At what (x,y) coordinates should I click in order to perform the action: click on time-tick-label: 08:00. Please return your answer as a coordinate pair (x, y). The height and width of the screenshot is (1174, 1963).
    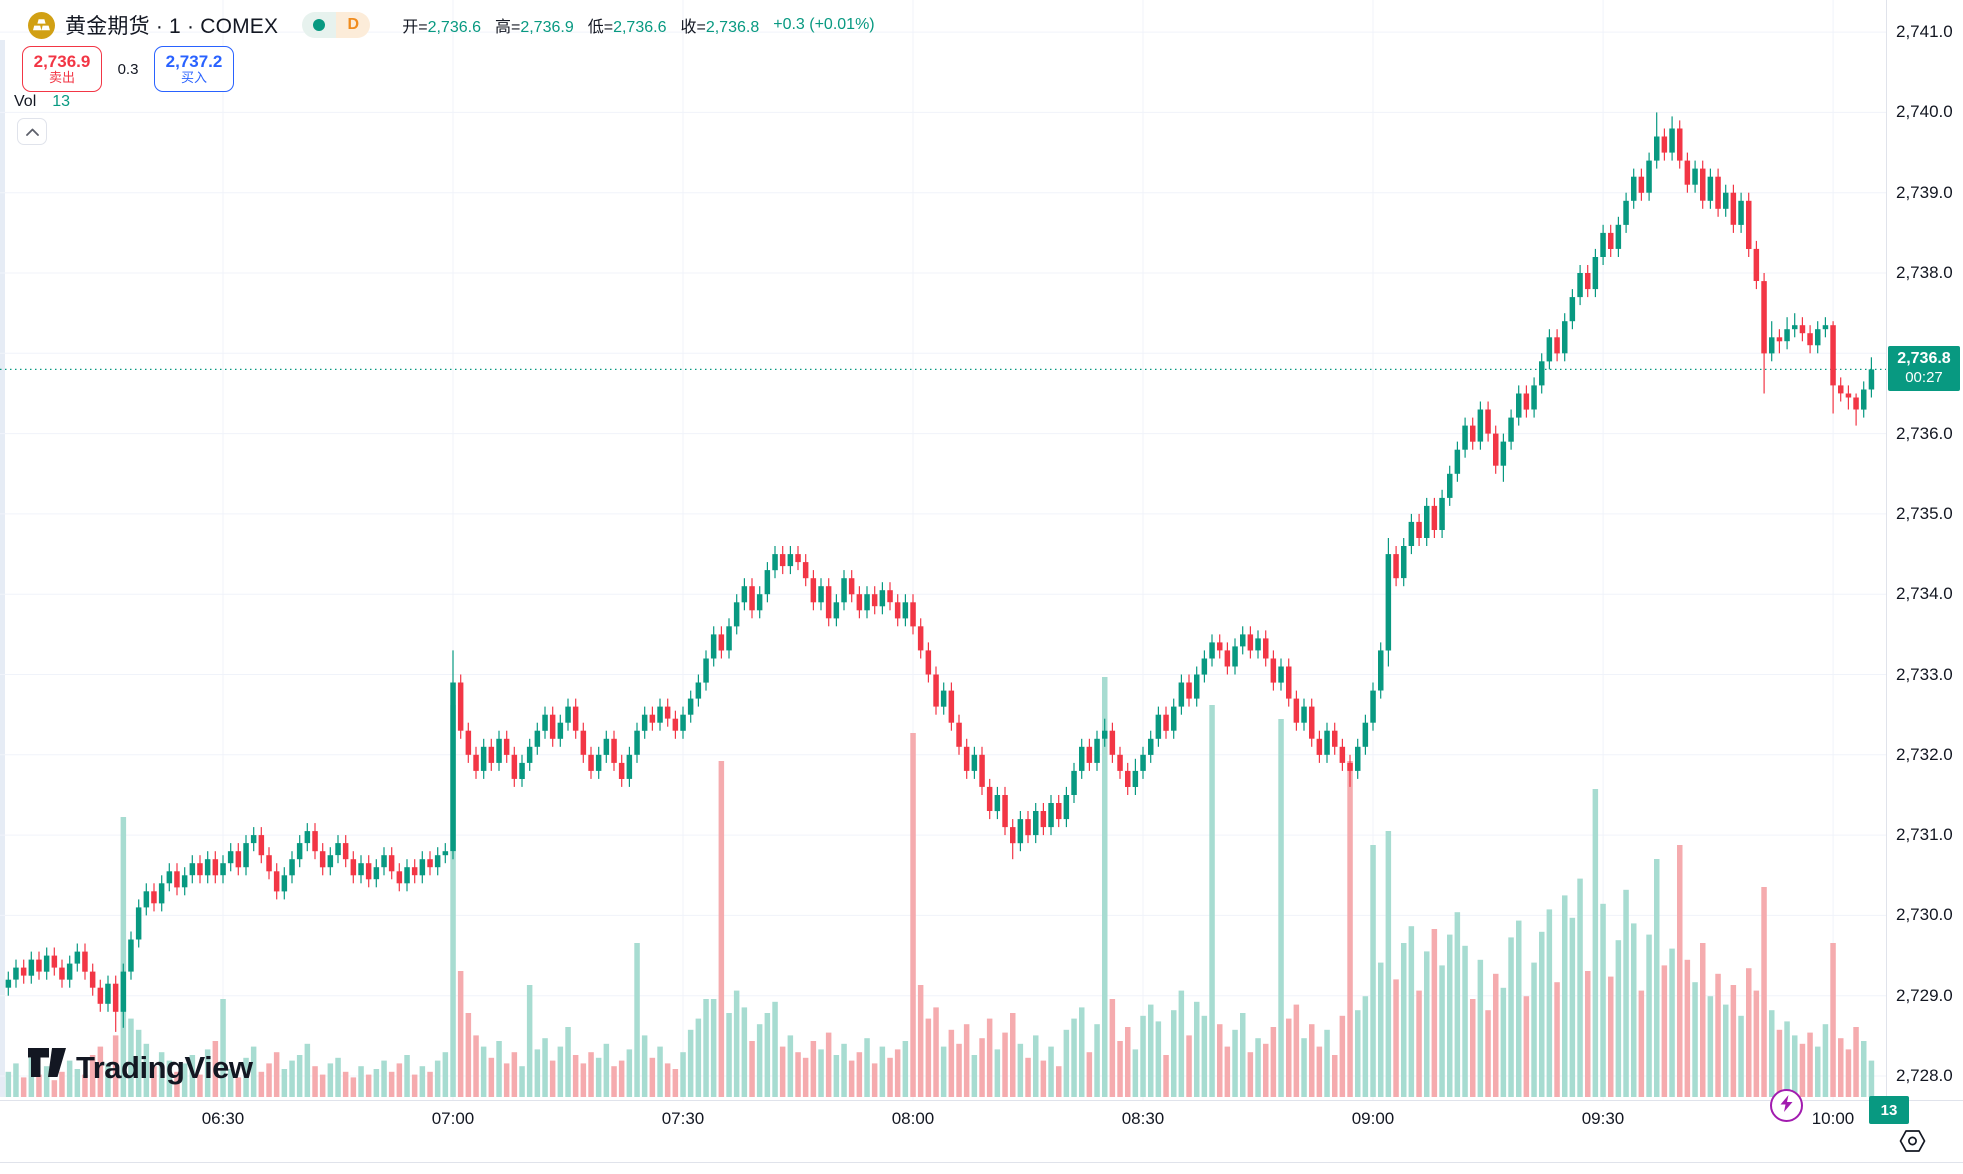
    Looking at the image, I should click on (913, 1118).